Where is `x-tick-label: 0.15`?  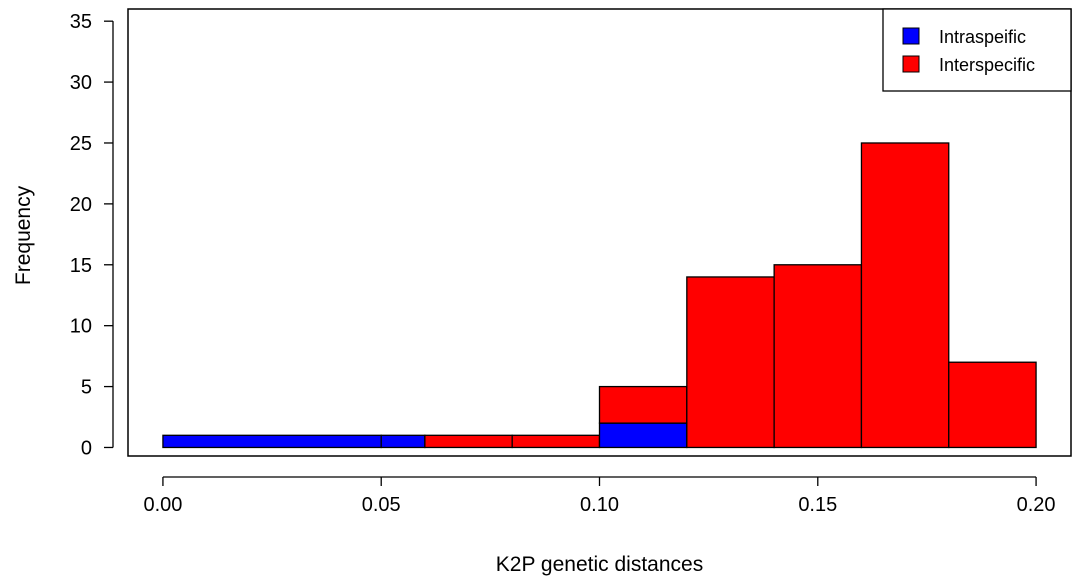
x-tick-label: 0.15 is located at coordinates (817, 505).